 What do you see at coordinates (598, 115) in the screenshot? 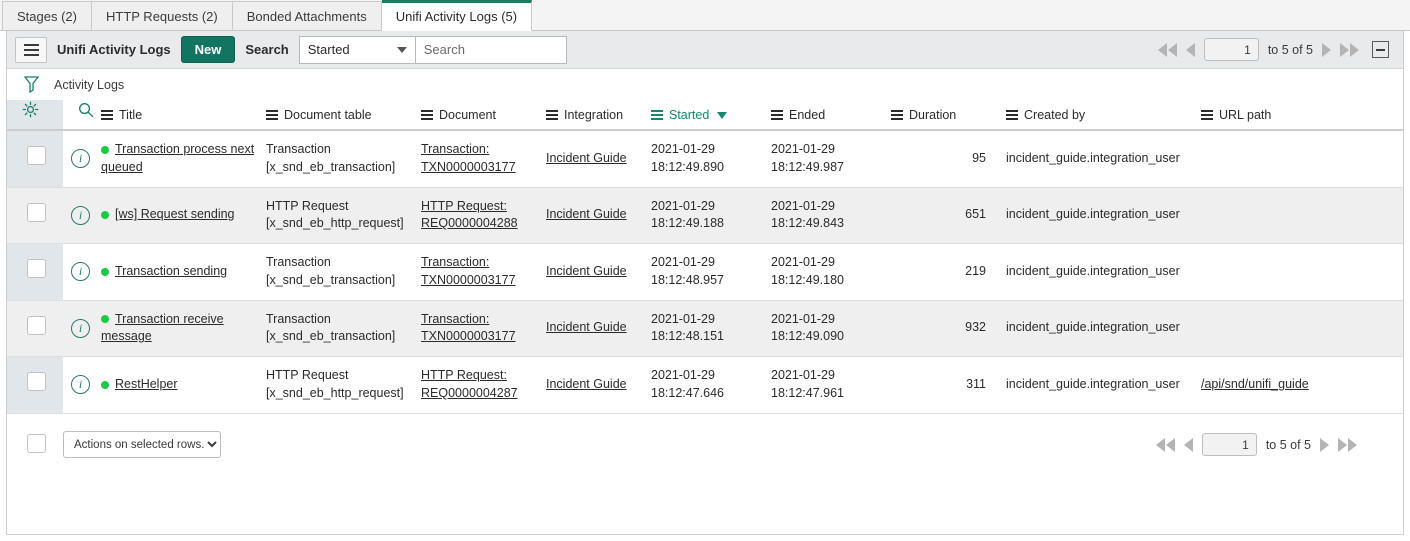
I see `column-header-integration: Integration` at bounding box center [598, 115].